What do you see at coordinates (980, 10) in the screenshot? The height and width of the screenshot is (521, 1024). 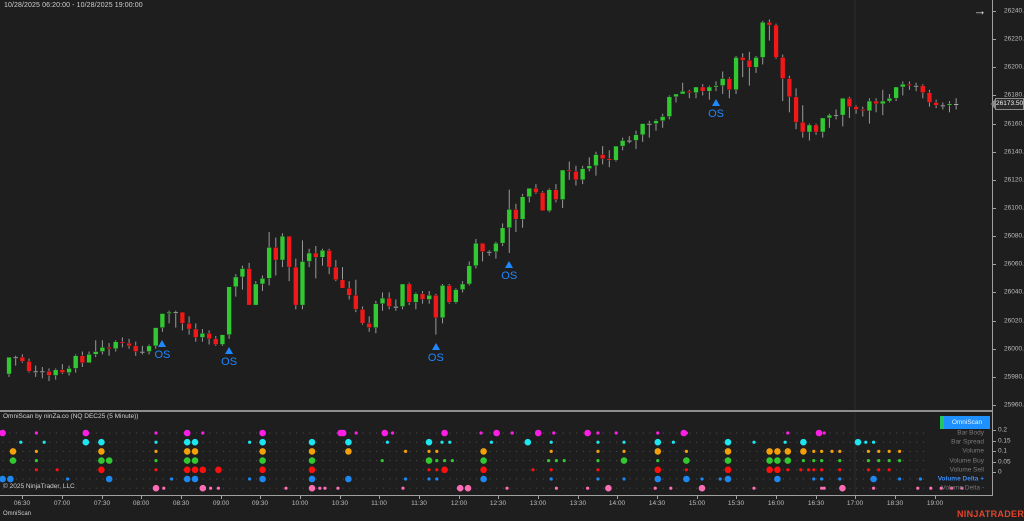 I see `scroll-to-latest-arrow-icon: →` at bounding box center [980, 10].